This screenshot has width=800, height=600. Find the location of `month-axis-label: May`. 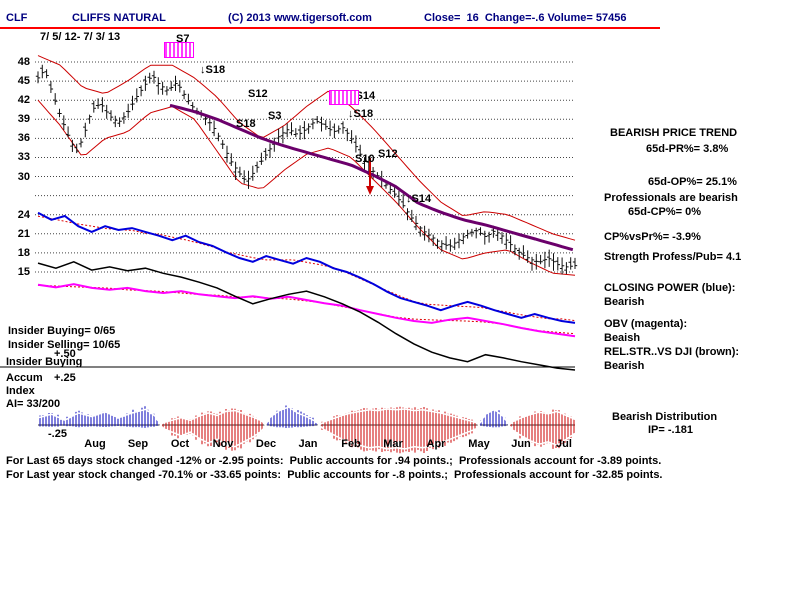

month-axis-label: May is located at coordinates (479, 444).